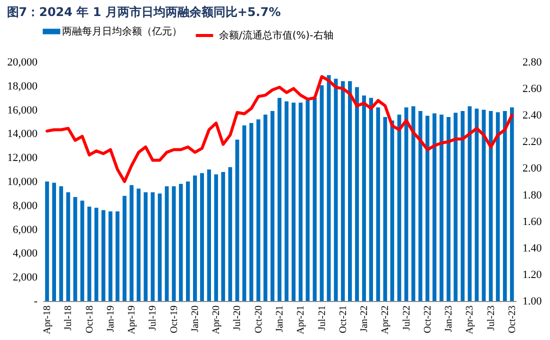  I want to click on y-tick-label: 14,000, so click(22, 134).